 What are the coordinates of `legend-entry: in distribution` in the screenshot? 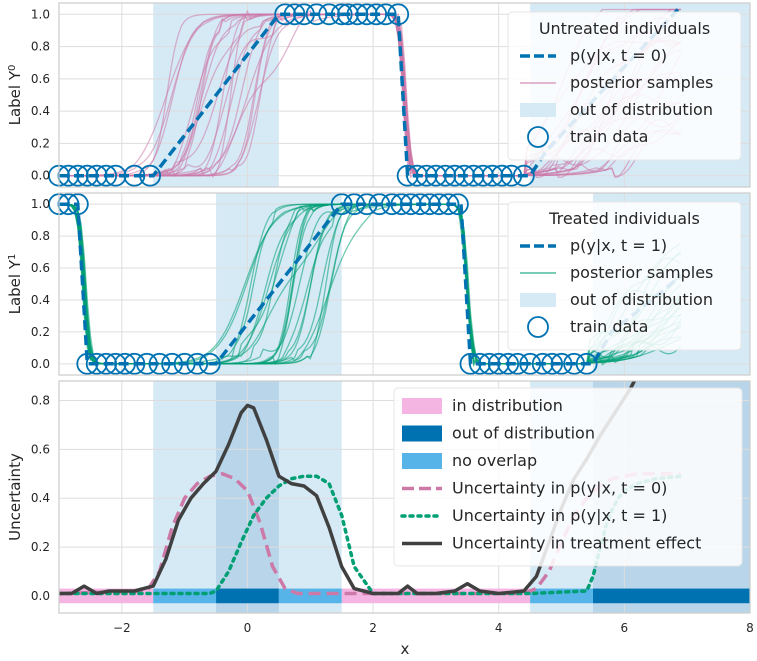 It's located at (507, 405).